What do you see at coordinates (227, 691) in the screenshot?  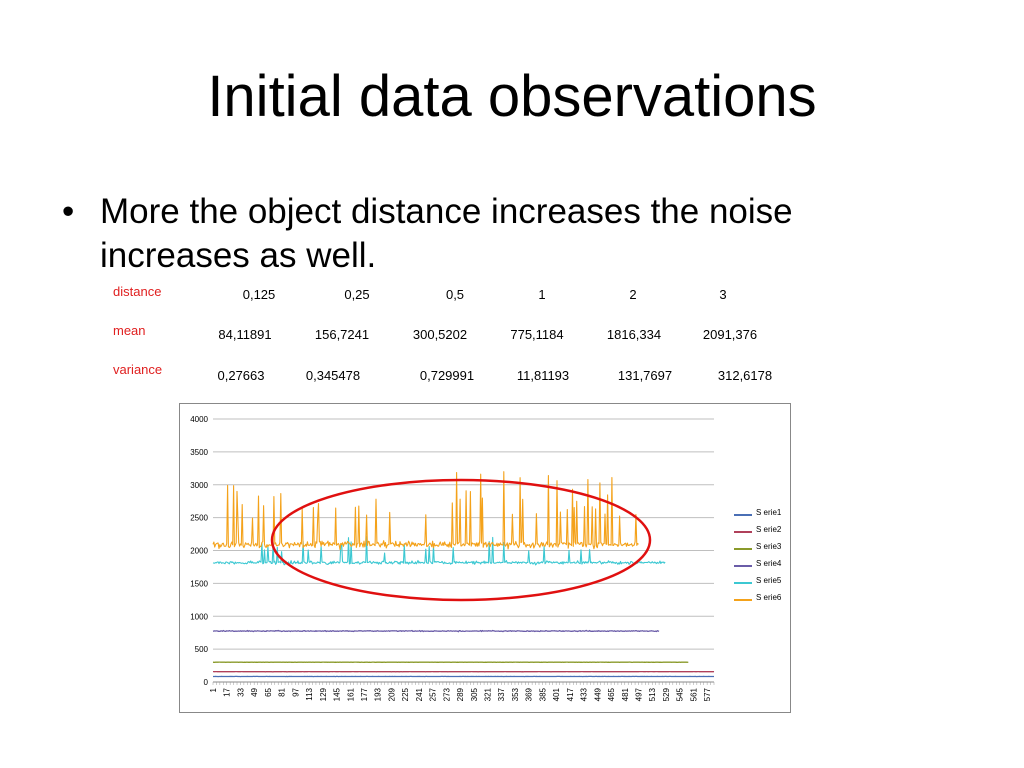 I see `x-tick-label: 17` at bounding box center [227, 691].